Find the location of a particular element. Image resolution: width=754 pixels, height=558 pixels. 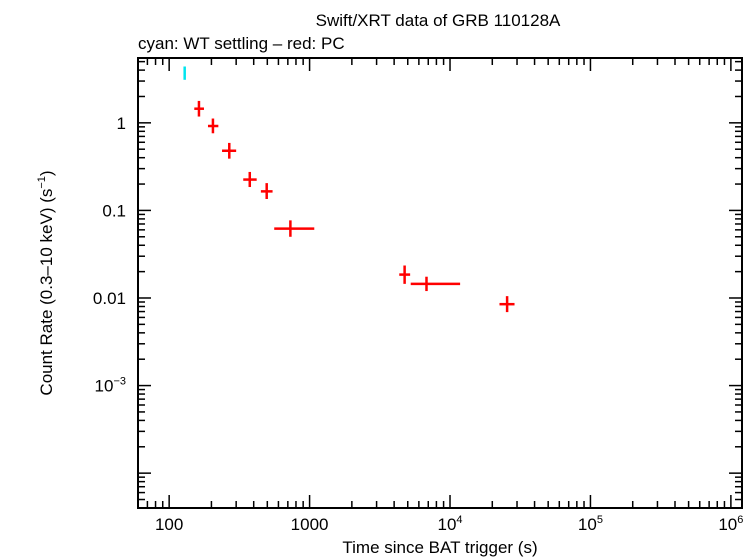

x-axis-label: Time since BAT trigger (s) is located at coordinates (439, 547).